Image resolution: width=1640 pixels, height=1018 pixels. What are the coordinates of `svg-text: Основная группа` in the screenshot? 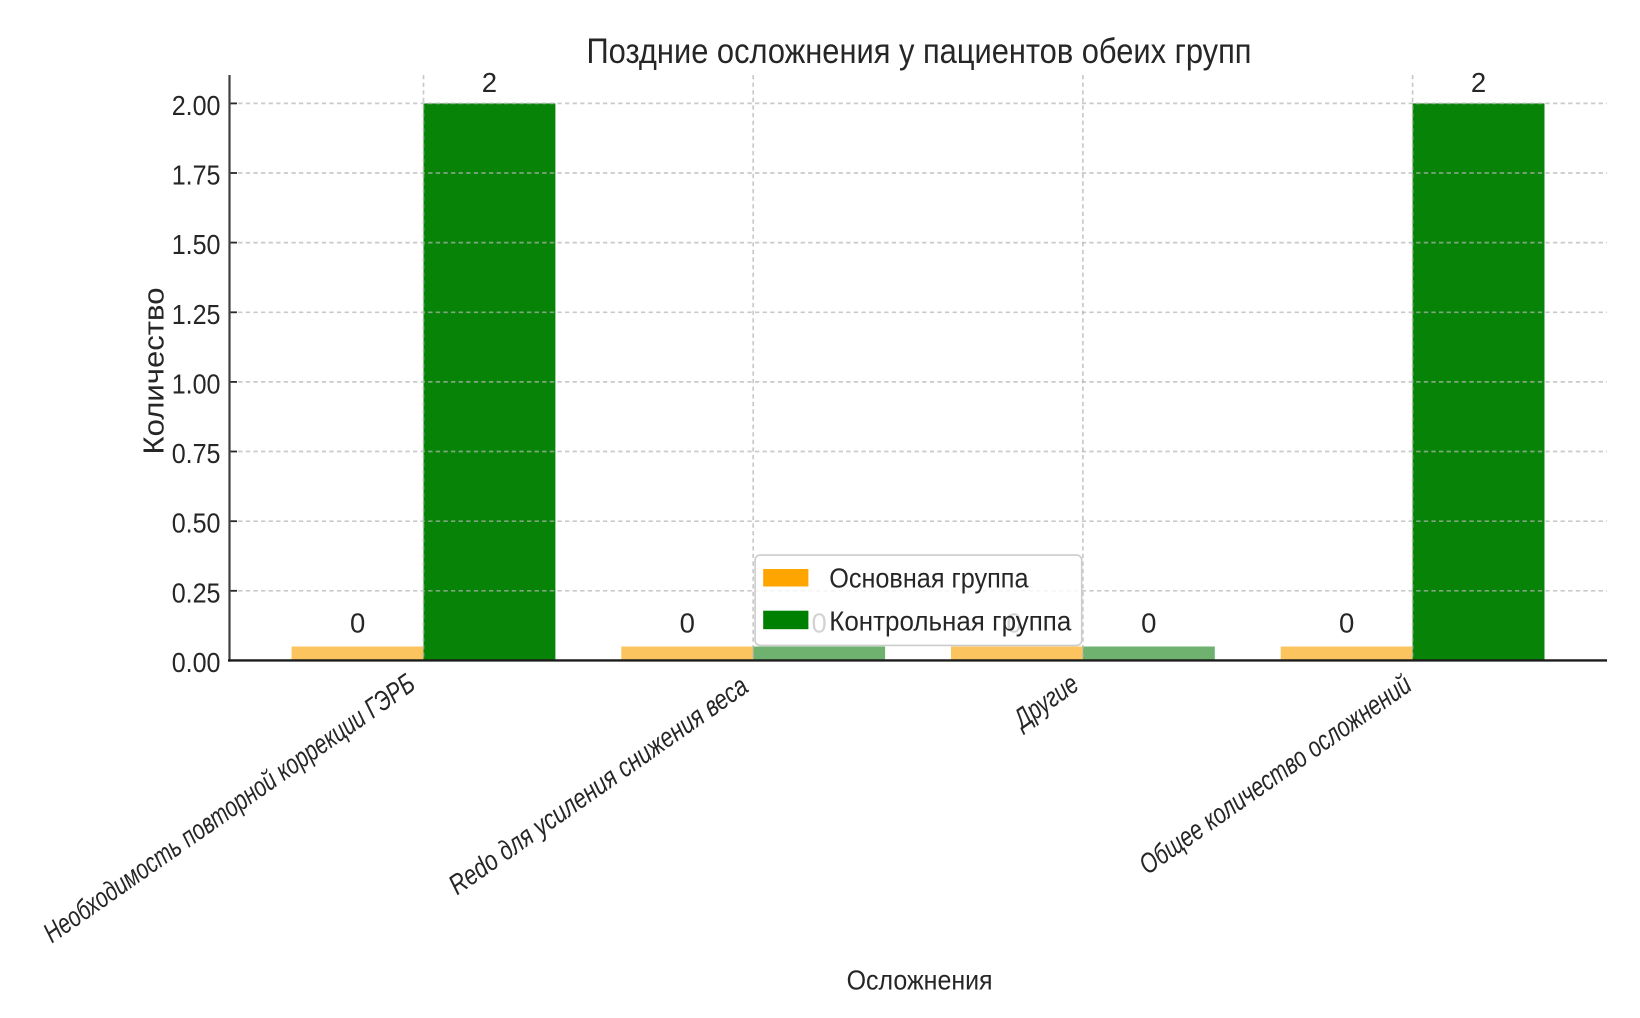 It's located at (929, 578).